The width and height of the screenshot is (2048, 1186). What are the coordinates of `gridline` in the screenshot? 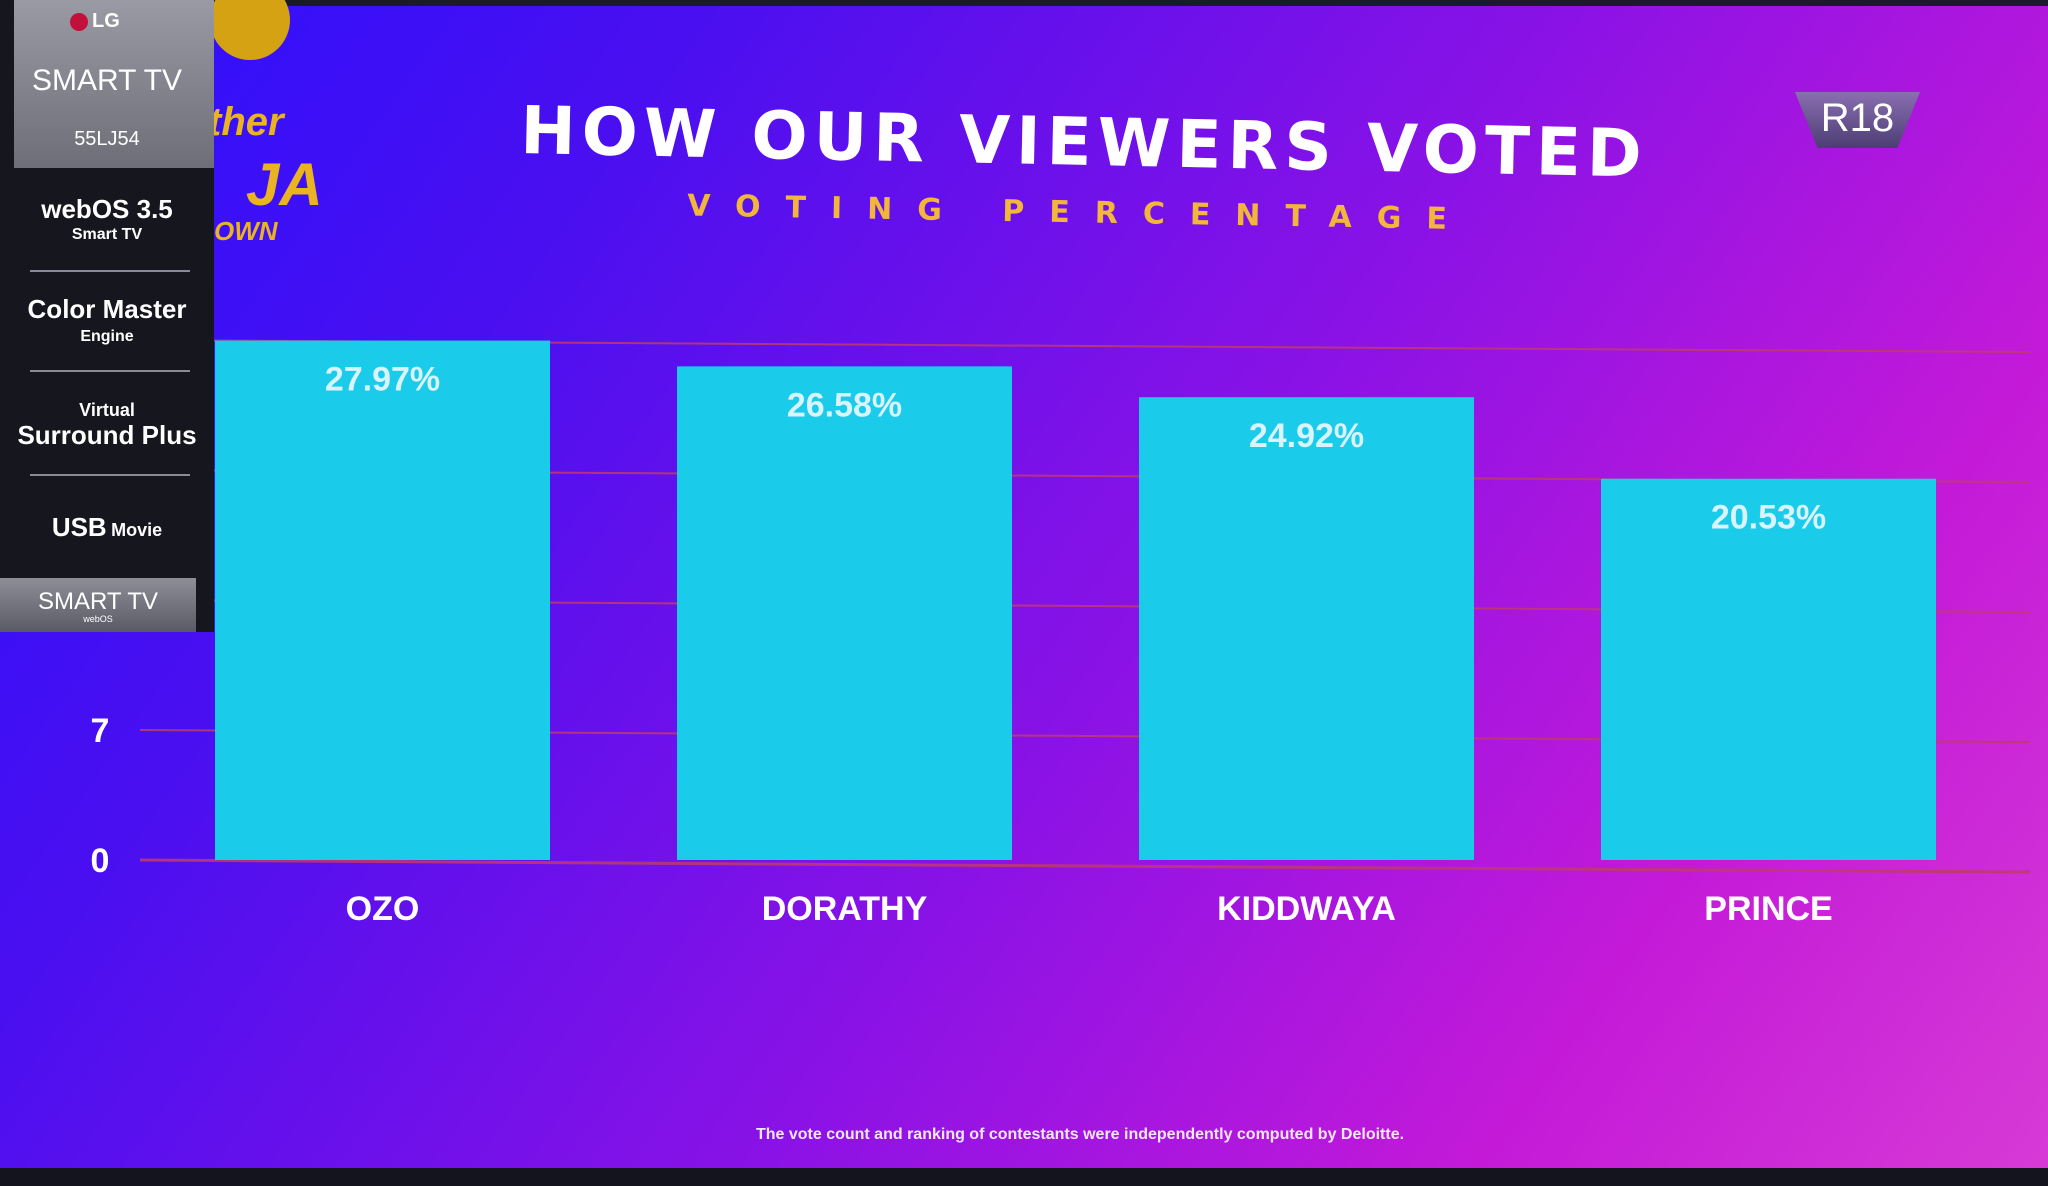 It's located at (1085, 866).